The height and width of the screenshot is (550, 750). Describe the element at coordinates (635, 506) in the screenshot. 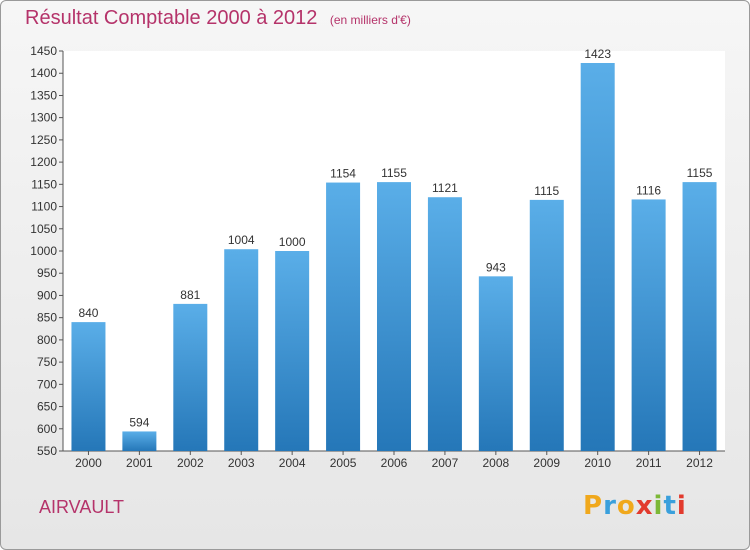

I see `proxiti-logo: Proxiti` at that location.